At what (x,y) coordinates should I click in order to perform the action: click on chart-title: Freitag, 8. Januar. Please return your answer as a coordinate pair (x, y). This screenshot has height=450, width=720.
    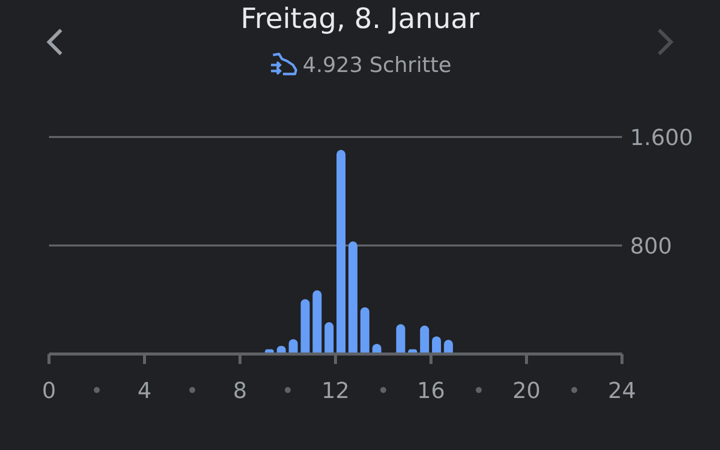
    Looking at the image, I should click on (360, 18).